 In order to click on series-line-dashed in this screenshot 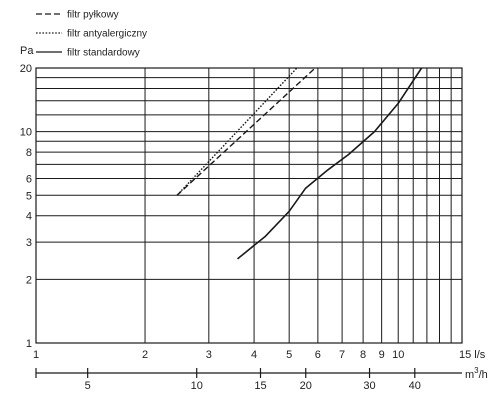, I will do `click(246, 131)`.